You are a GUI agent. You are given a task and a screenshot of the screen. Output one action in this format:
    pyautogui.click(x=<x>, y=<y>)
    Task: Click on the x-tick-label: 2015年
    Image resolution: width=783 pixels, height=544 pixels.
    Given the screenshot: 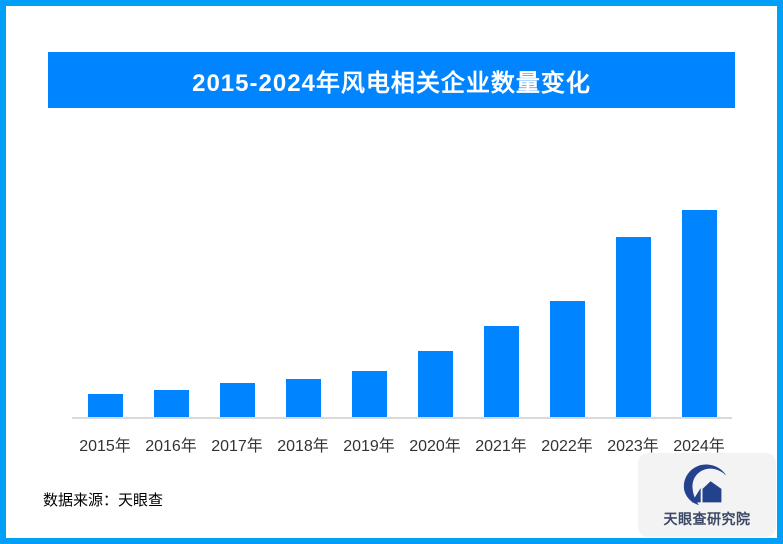 What is the action you would take?
    pyautogui.click(x=105, y=446)
    